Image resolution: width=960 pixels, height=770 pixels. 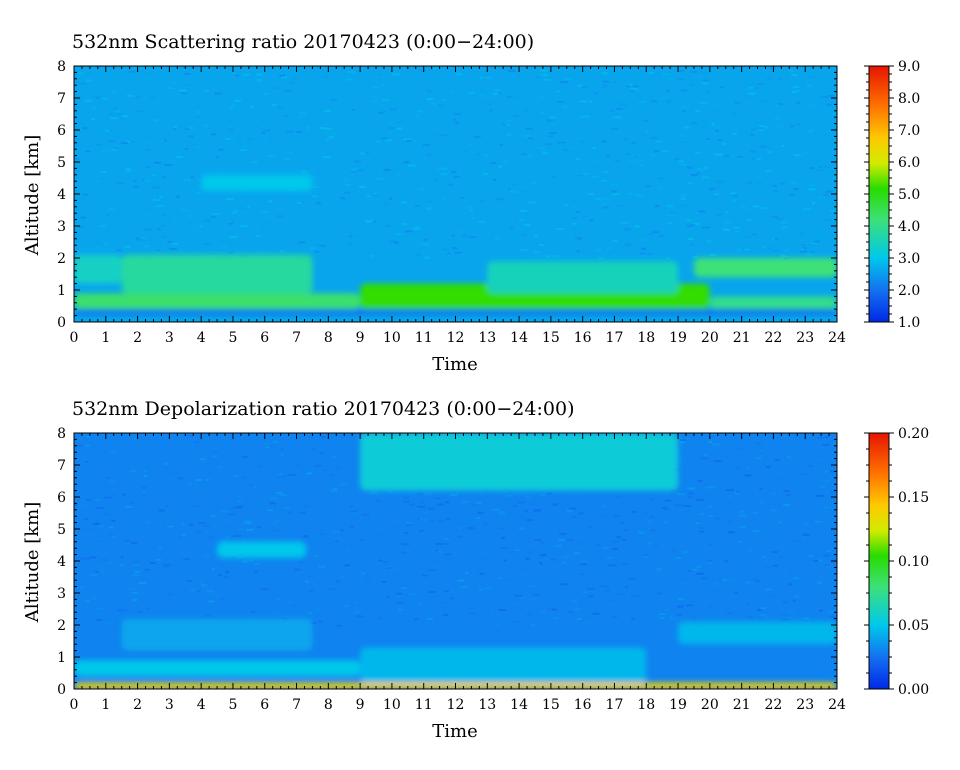 What do you see at coordinates (909, 99) in the screenshot?
I see `colorbar-tick-label: 8.0` at bounding box center [909, 99].